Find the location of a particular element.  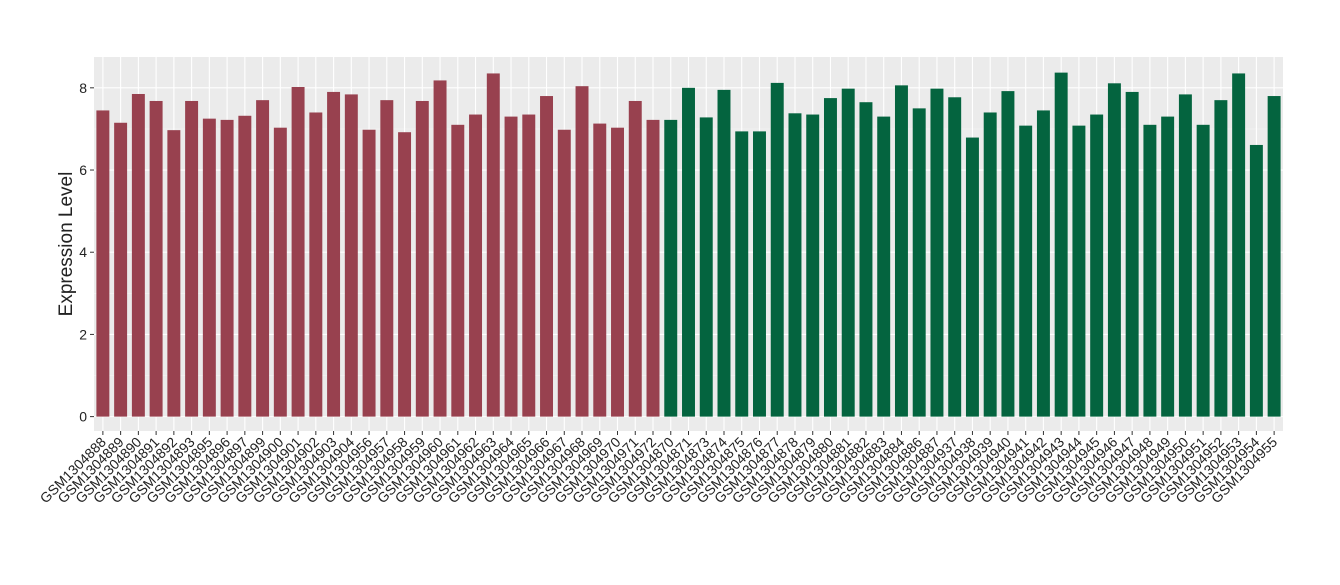

bar-GSM1304886 is located at coordinates (919, 262).